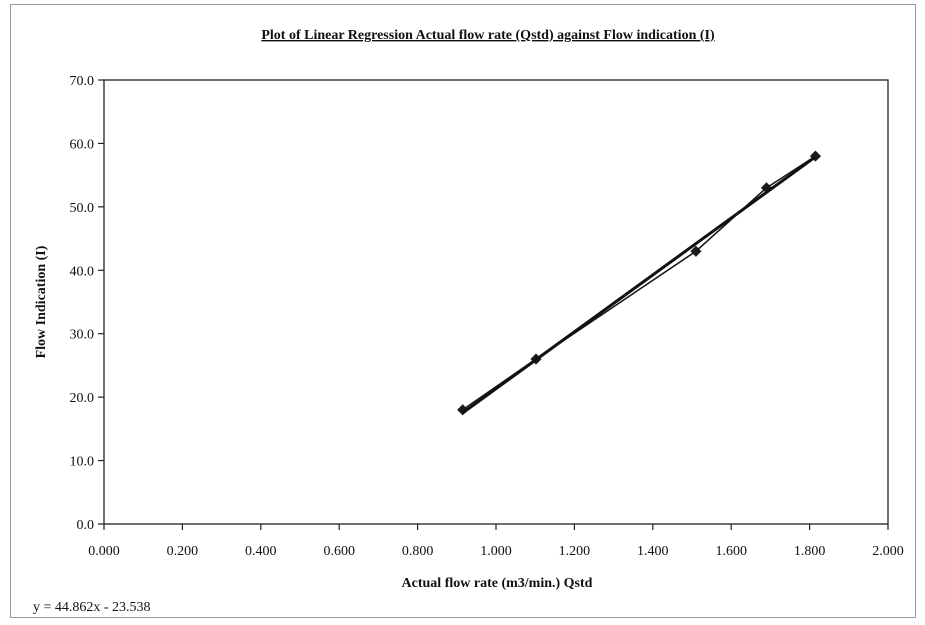  I want to click on x-tick-label: 0.000, so click(104, 551).